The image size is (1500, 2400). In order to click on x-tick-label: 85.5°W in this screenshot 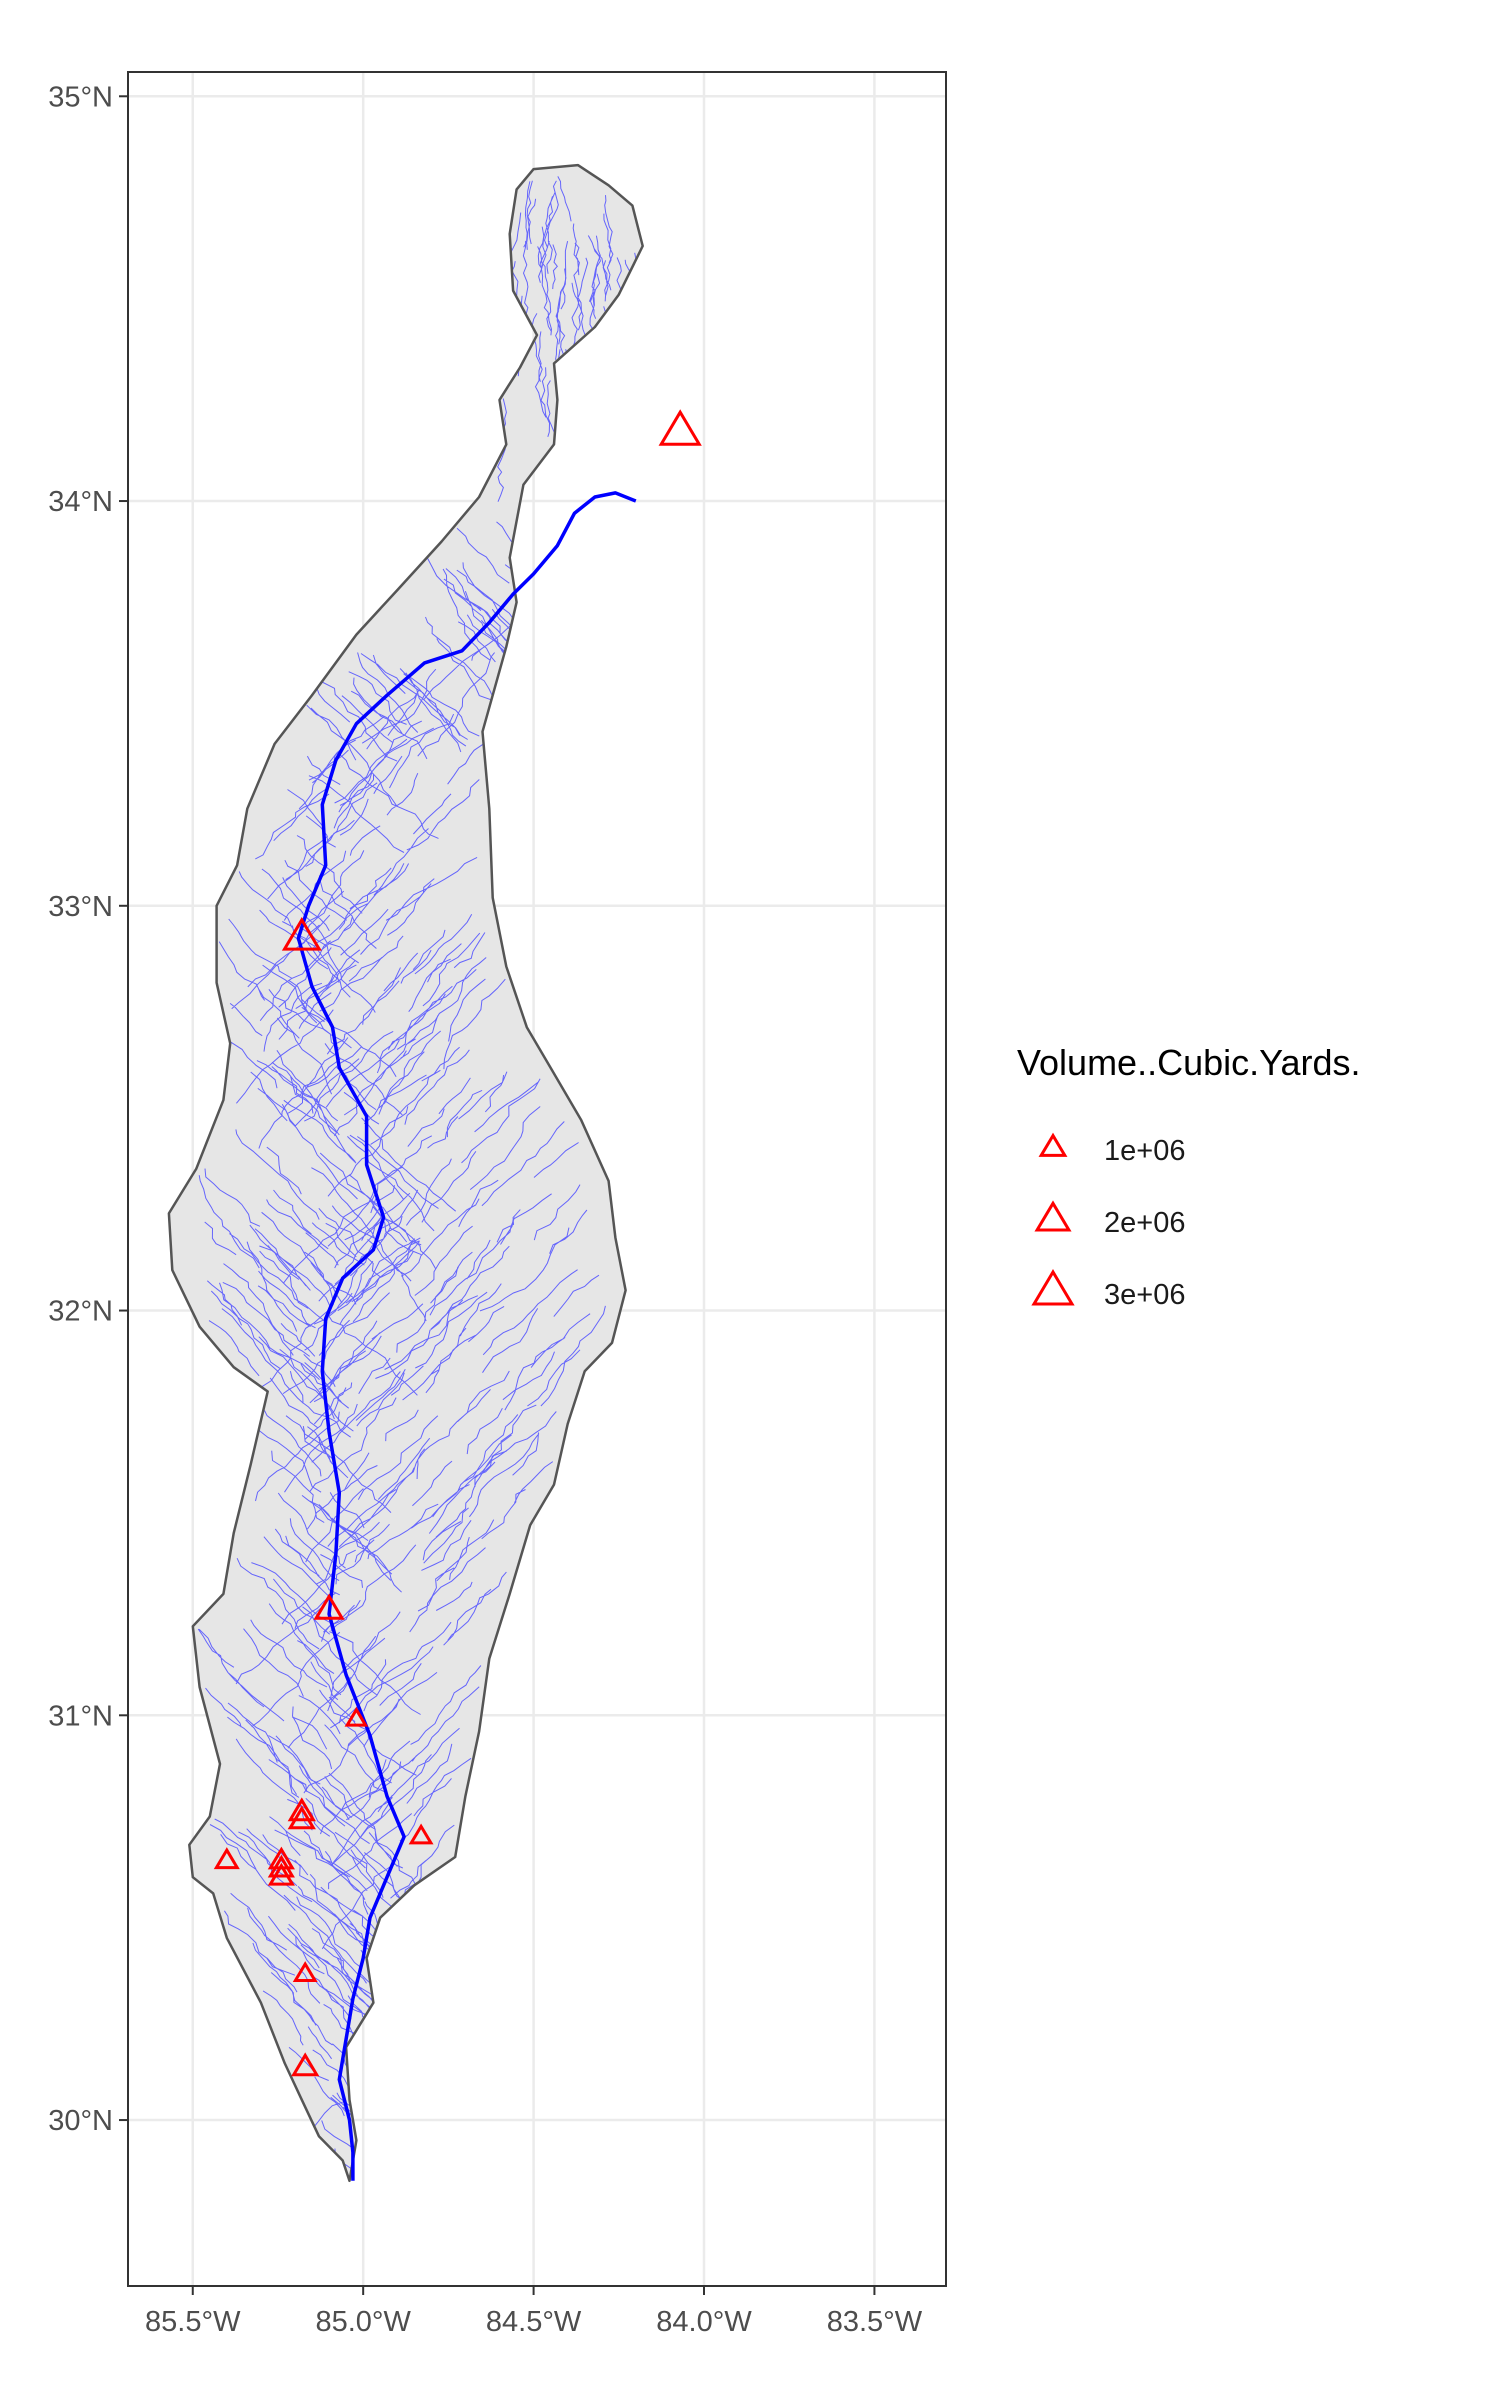, I will do `click(193, 2322)`.